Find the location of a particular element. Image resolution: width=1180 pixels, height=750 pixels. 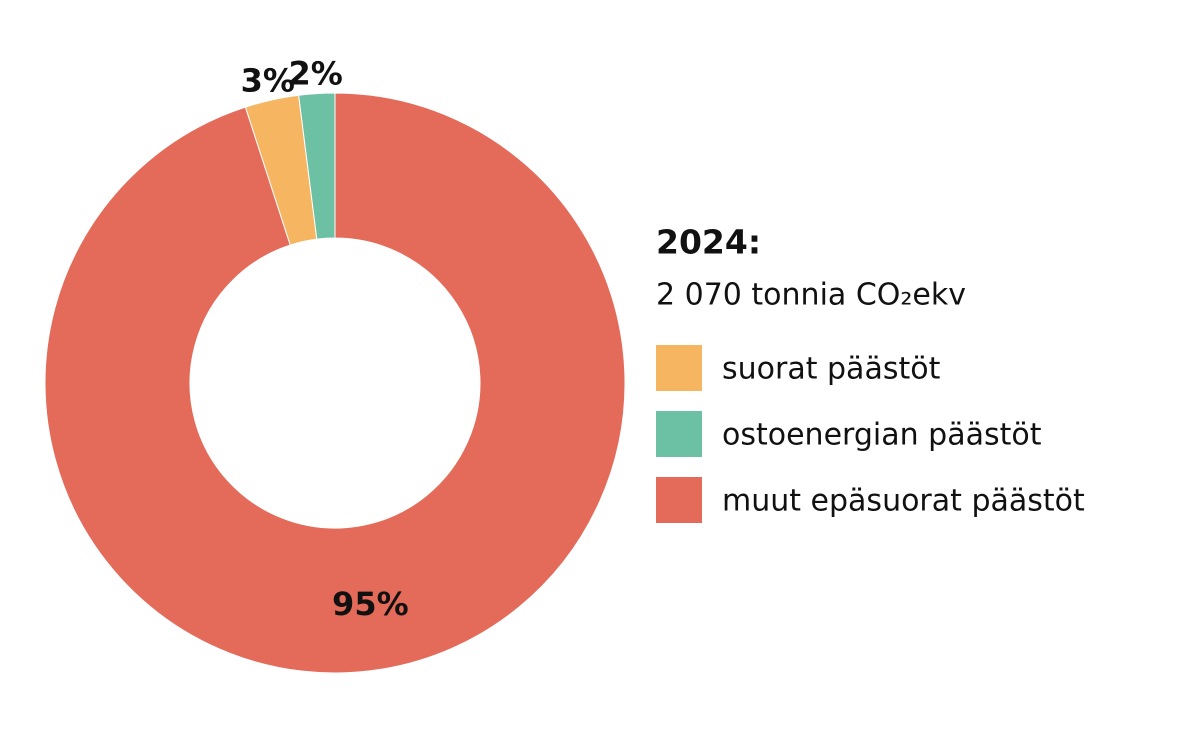

chart-subtitle: 2 070 tonnia CO₂ekv is located at coordinates (811, 295).